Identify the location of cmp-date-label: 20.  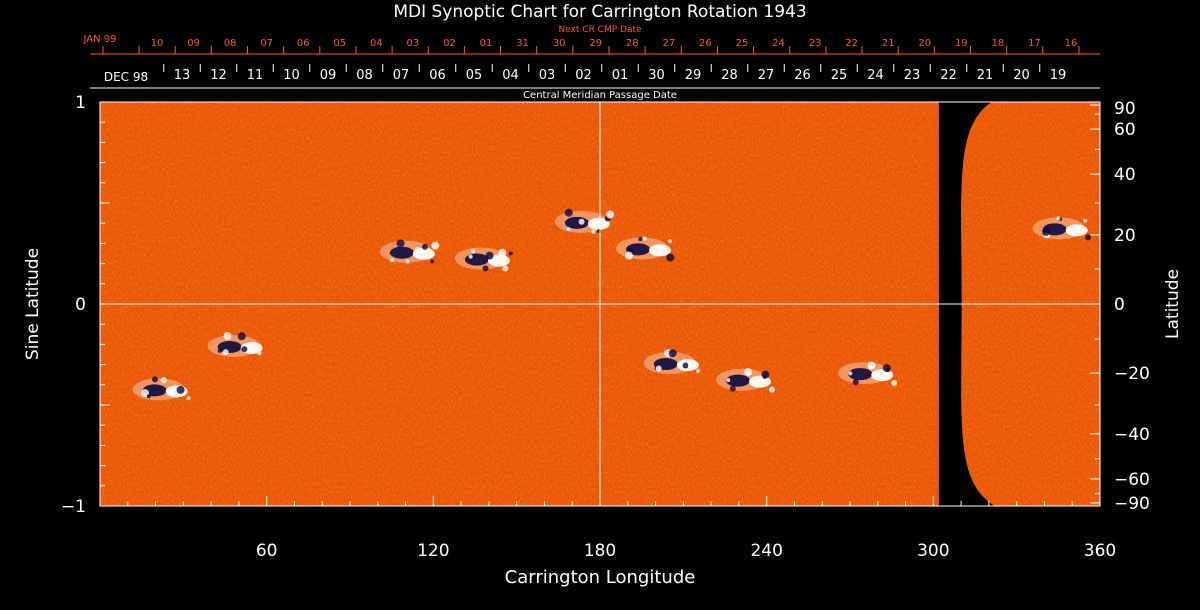
(1021, 75).